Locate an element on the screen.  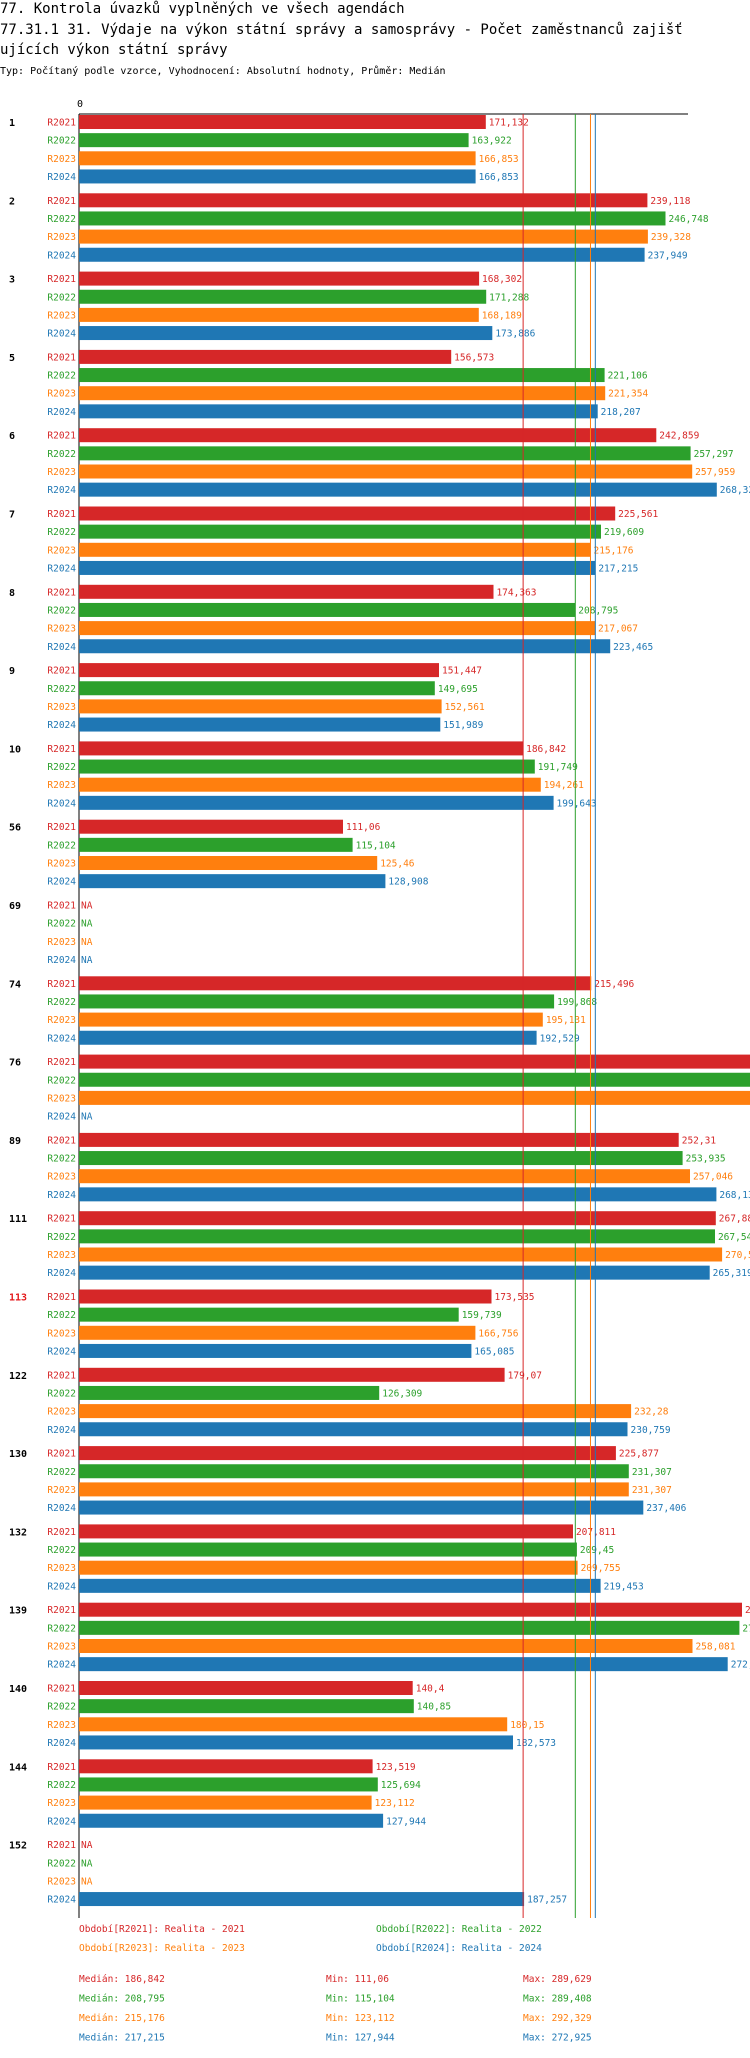
group-label-2: 2 is located at coordinates (12, 201).